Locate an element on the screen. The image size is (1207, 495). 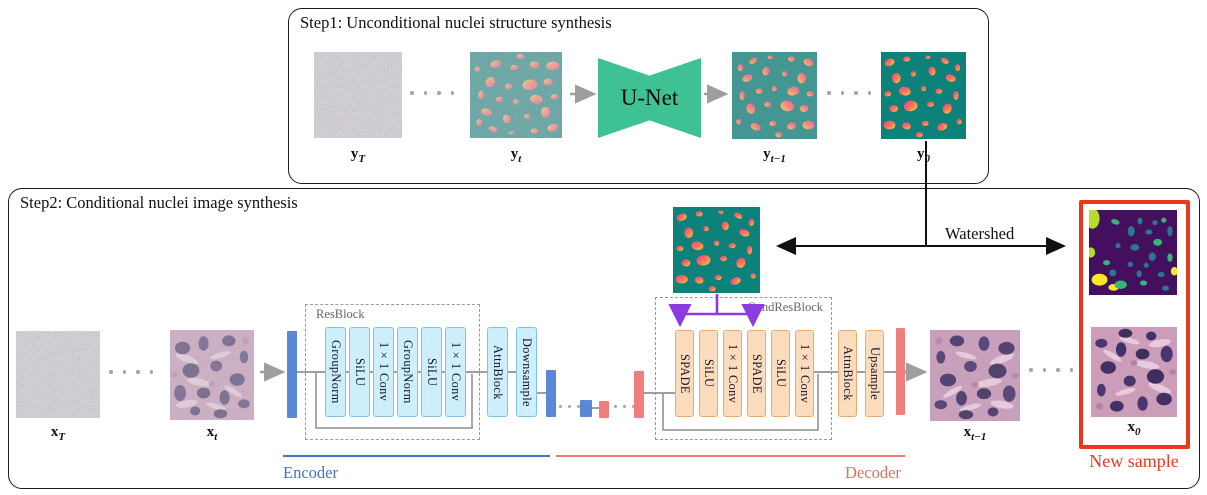
label-yT-sub: T is located at coordinates (362, 159).